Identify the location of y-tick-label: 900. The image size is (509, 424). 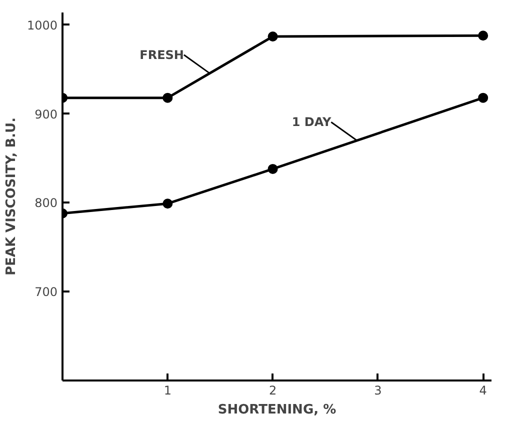
(46, 114).